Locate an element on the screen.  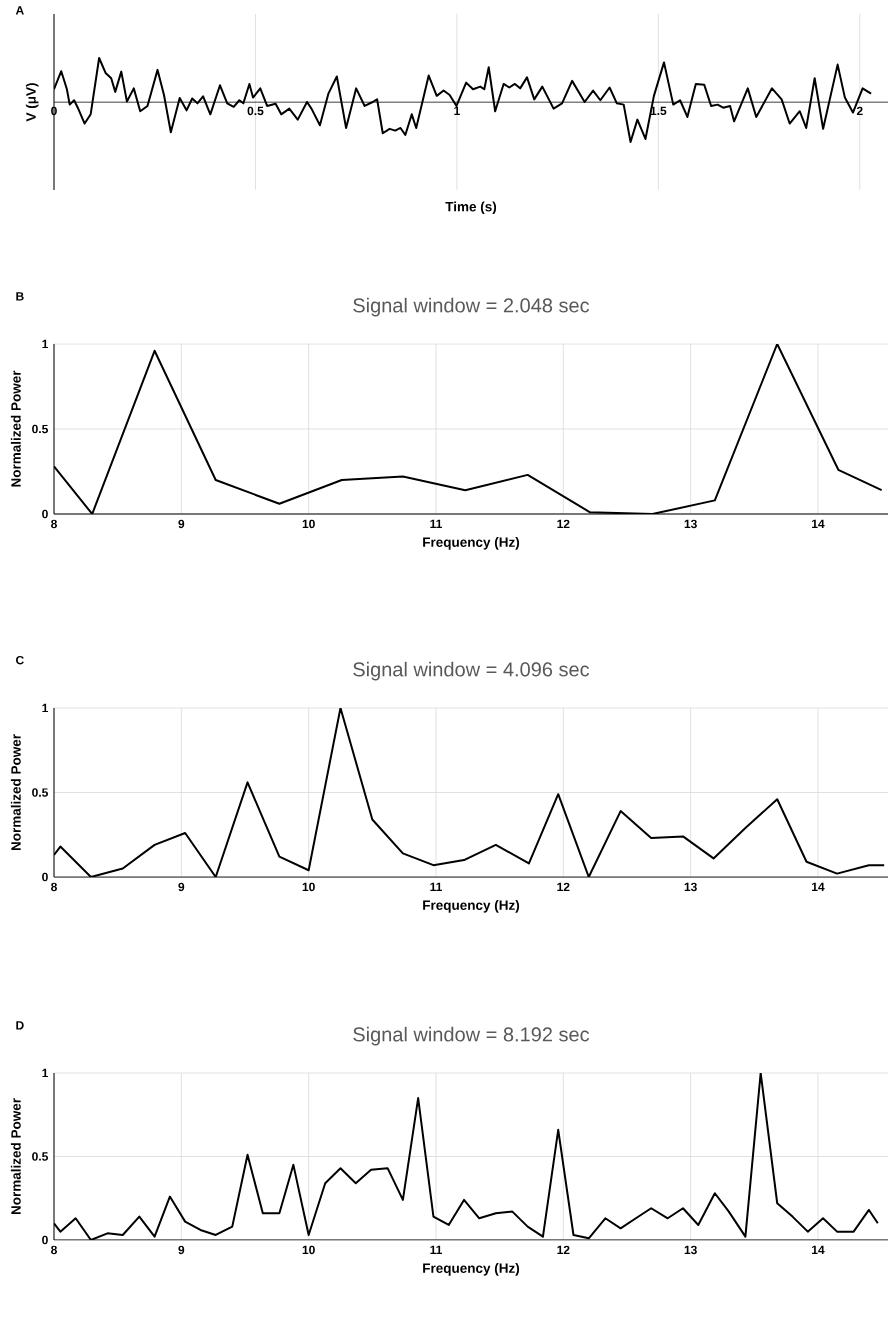
x-tick-label: 1 is located at coordinates (457, 110).